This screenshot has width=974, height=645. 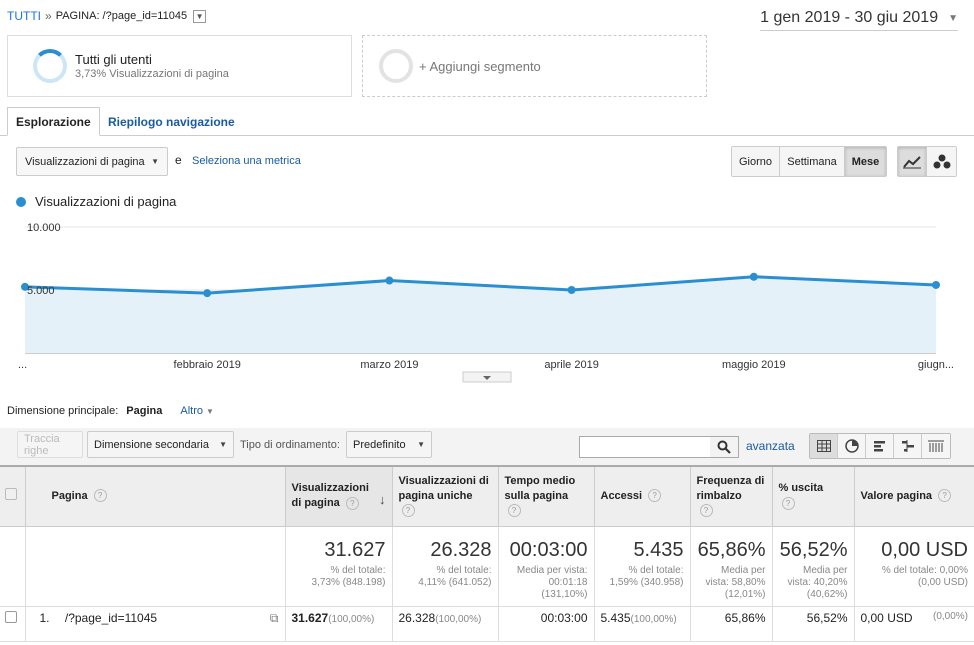 I want to click on segment-title: Tutti gli utenti, so click(x=113, y=59).